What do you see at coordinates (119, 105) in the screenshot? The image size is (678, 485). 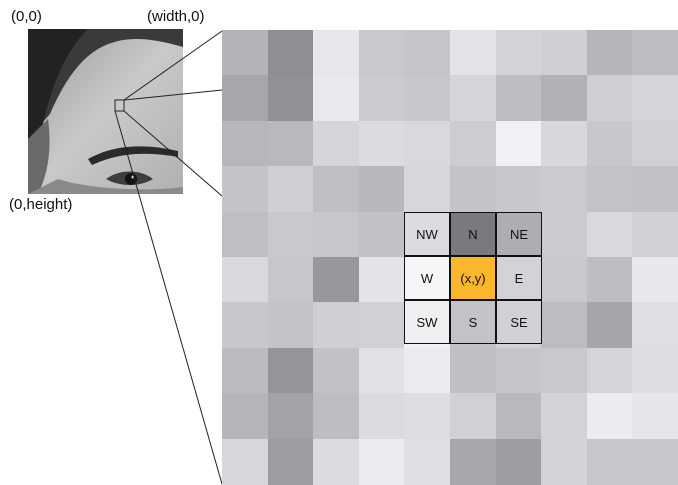 I see `zoom-region-box` at bounding box center [119, 105].